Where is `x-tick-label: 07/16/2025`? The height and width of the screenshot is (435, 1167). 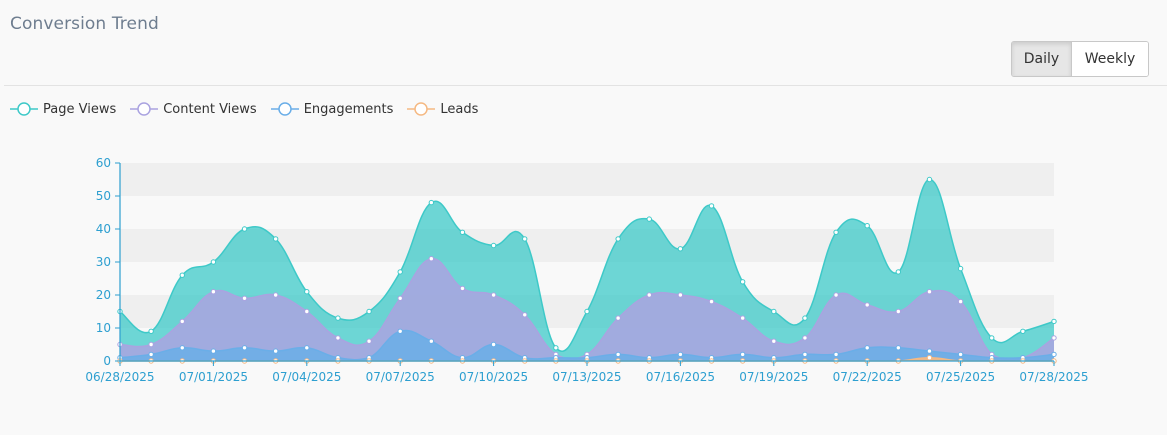
x-tick-label: 07/16/2025 is located at coordinates (680, 377).